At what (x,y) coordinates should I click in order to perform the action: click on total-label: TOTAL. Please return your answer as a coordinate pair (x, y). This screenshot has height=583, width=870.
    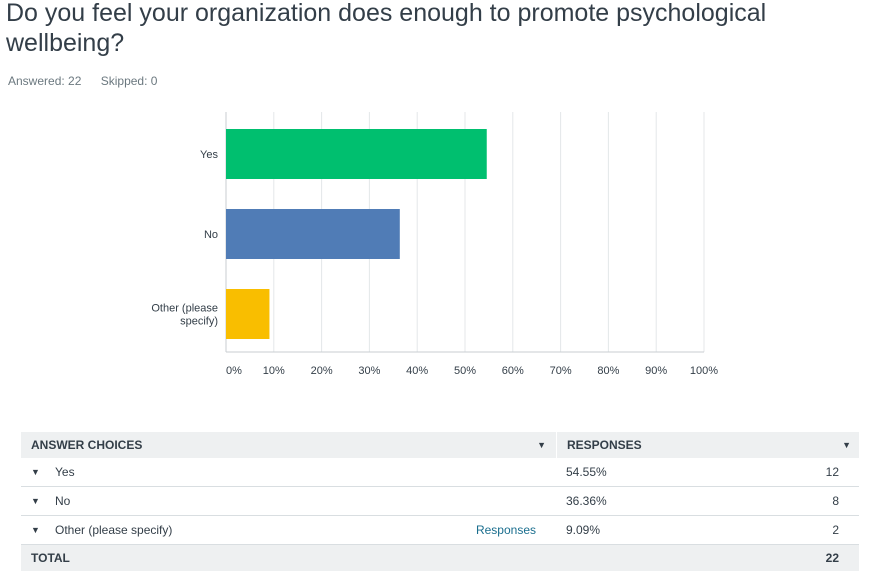
    Looking at the image, I should click on (50, 558).